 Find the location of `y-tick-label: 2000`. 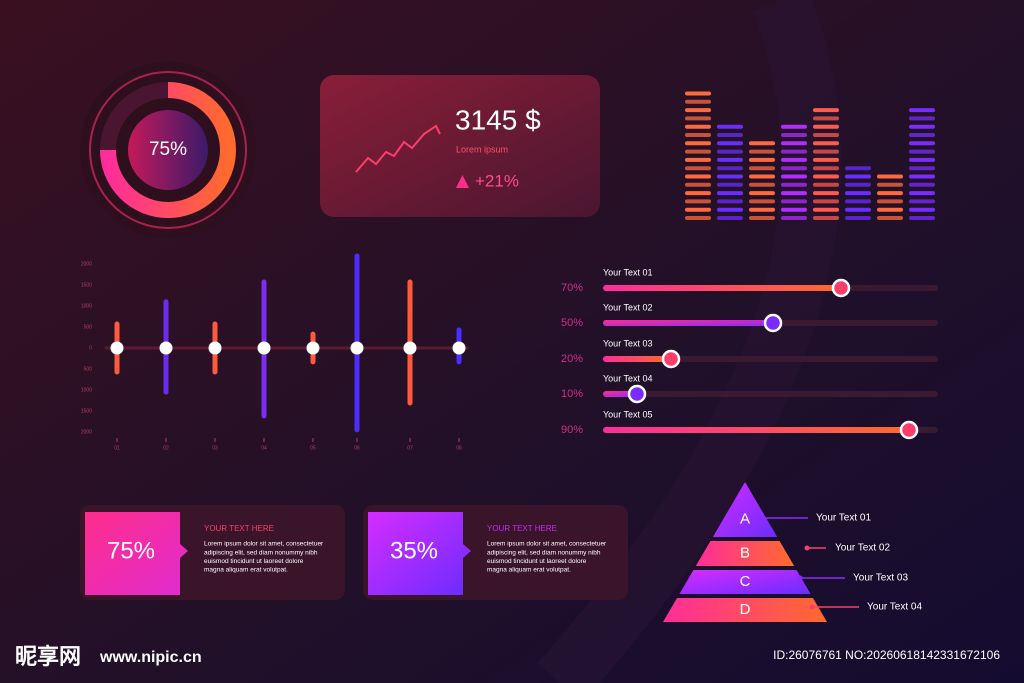

y-tick-label: 2000 is located at coordinates (86, 432).